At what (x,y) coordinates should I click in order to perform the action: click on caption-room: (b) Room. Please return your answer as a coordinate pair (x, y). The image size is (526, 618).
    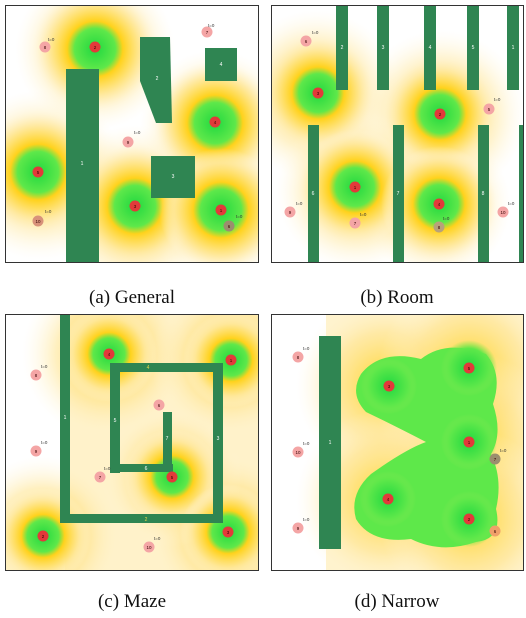
    Looking at the image, I should click on (397, 297).